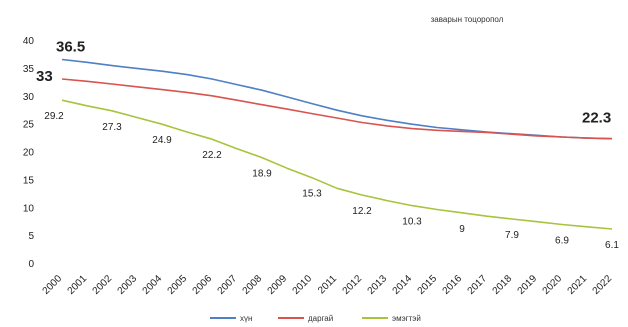 Image resolution: width=628 pixels, height=327 pixels. I want to click on data-label: 24.9, so click(162, 140).